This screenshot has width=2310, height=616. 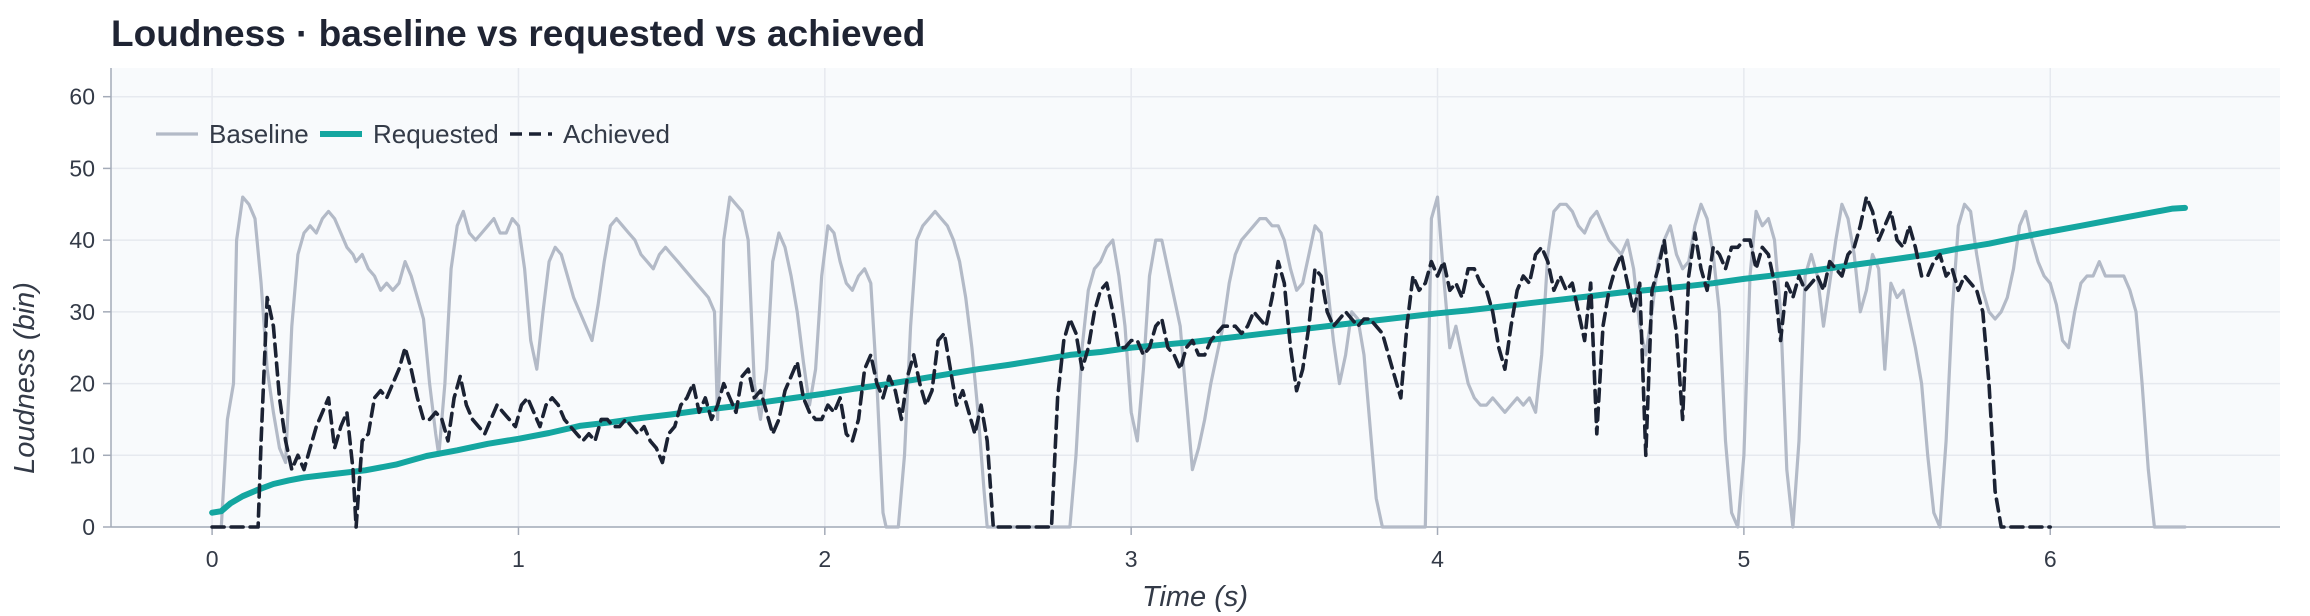 What do you see at coordinates (616, 134) in the screenshot?
I see `legend-label-achieved: Achieved` at bounding box center [616, 134].